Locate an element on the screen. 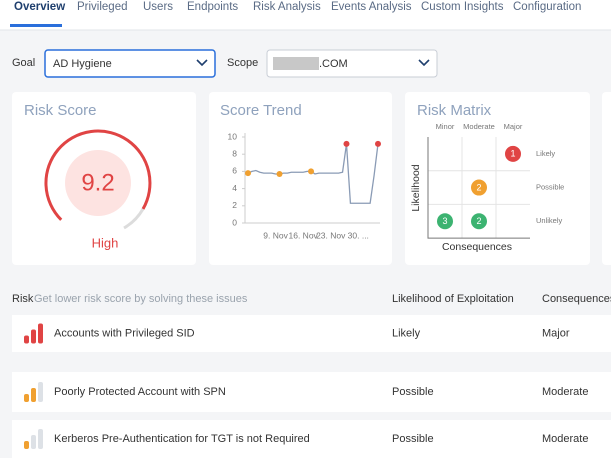  risk-level: High is located at coordinates (105, 242).